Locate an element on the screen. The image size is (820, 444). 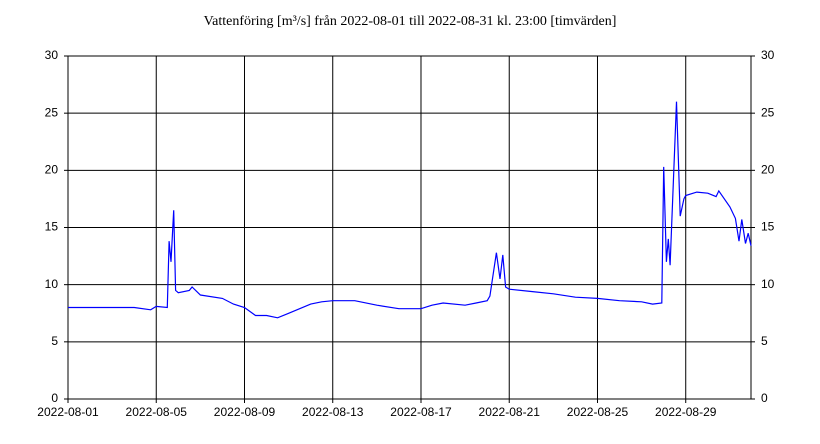
x-tick-label: 2022-08-17 is located at coordinates (421, 412).